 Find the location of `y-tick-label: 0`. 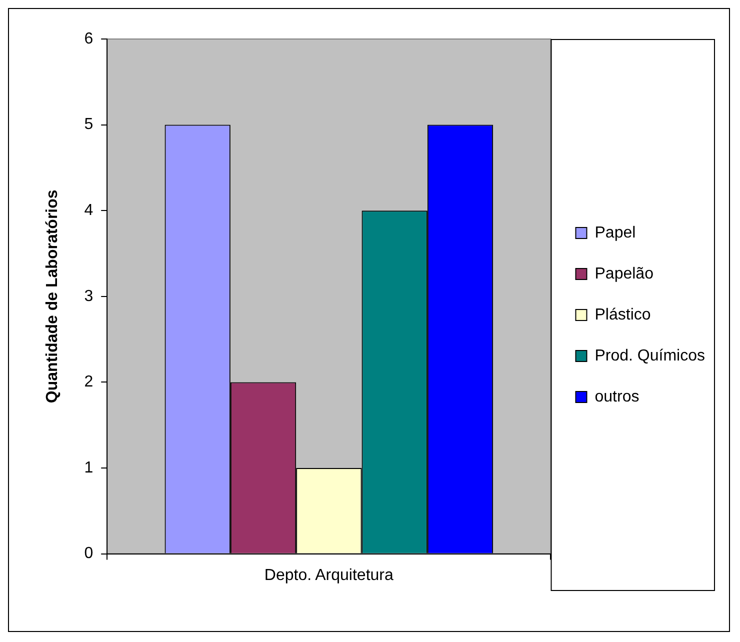

y-tick-label: 0 is located at coordinates (89, 553).